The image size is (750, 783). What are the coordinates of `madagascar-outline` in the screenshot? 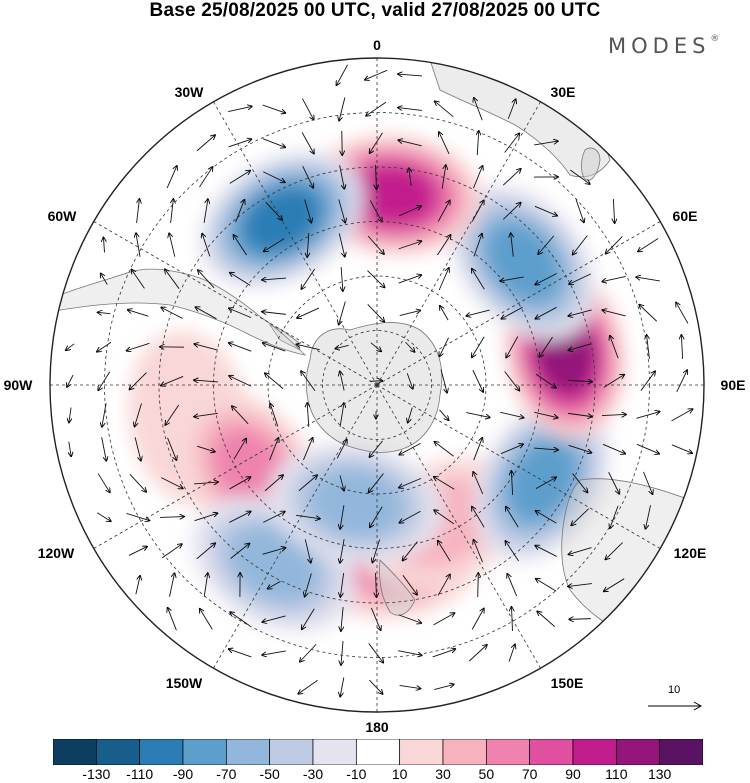 It's located at (591, 164).